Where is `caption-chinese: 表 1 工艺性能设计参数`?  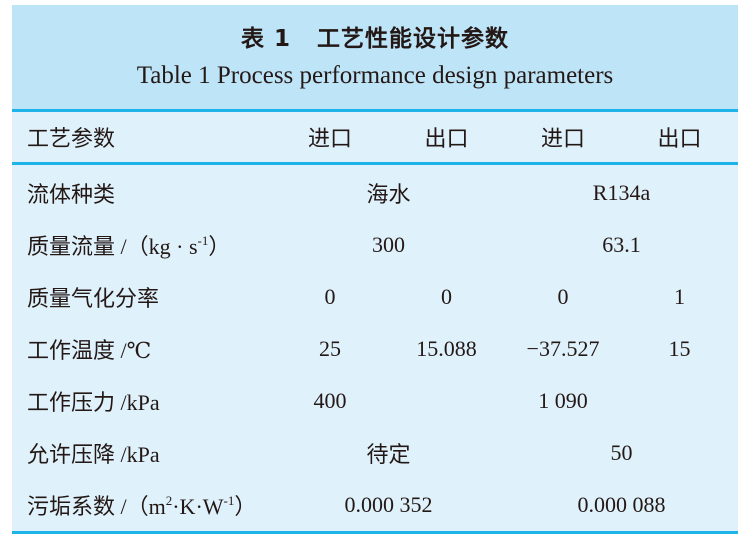
caption-chinese: 表 1 工艺性能设计参数 is located at coordinates (375, 30).